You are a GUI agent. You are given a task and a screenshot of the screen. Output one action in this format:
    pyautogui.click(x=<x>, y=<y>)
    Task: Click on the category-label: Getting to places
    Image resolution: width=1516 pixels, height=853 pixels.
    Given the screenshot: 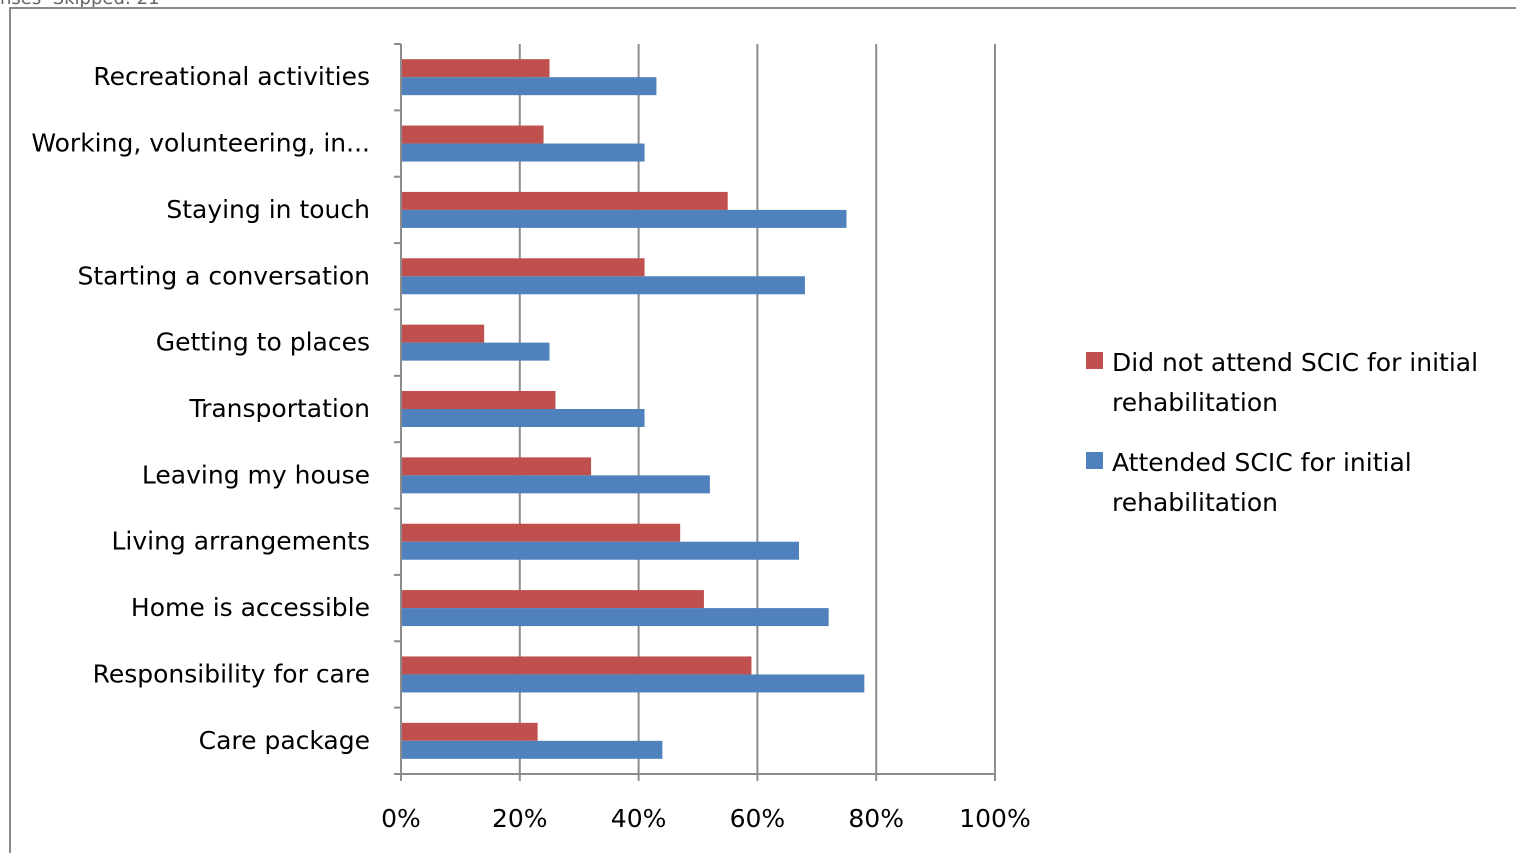 What is the action you would take?
    pyautogui.click(x=263, y=342)
    